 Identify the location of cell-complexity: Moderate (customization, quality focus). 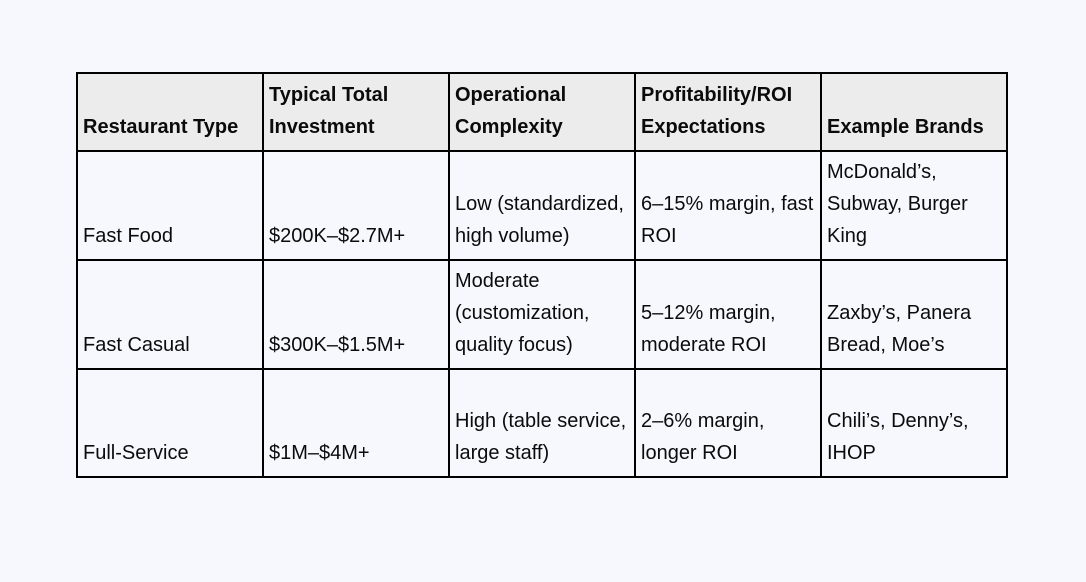
(542, 314).